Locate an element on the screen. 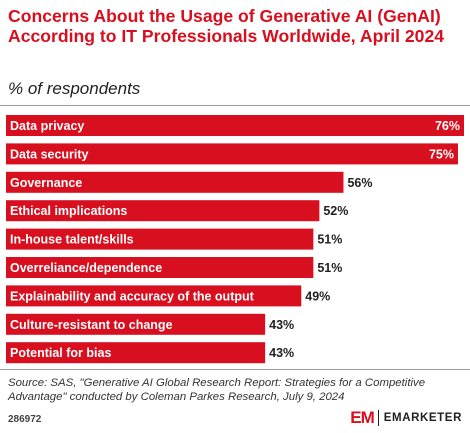 The width and height of the screenshot is (470, 433). bar-value-5: 51% is located at coordinates (329, 268).